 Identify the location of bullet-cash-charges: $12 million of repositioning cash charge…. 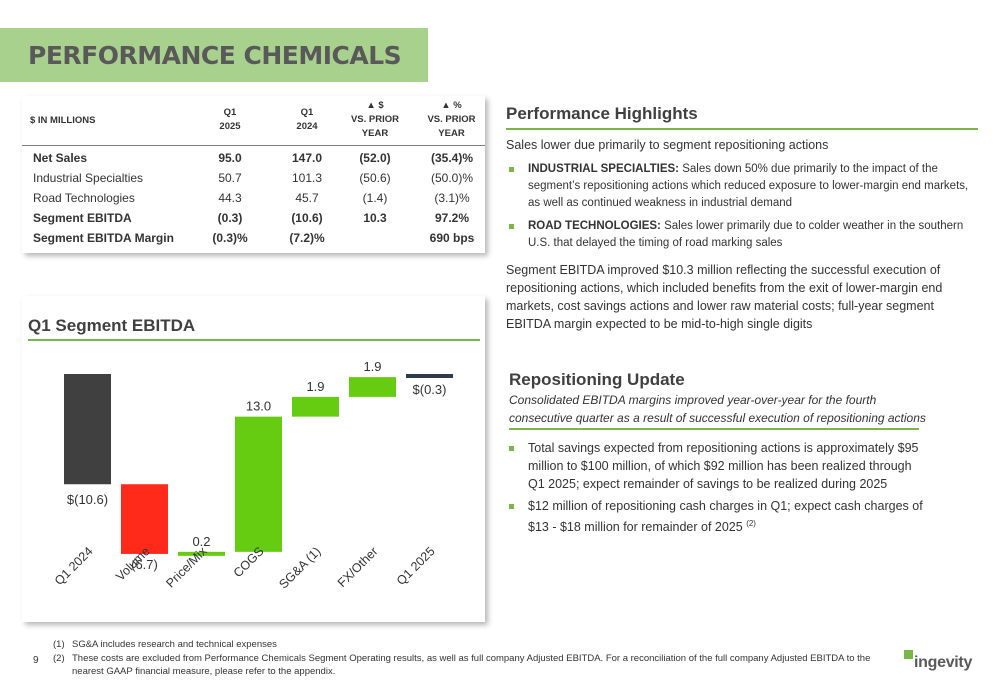
(716, 516).